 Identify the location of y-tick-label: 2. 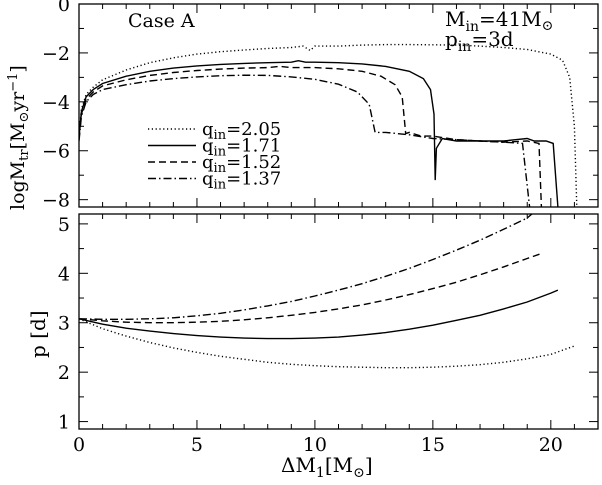
(64, 373).